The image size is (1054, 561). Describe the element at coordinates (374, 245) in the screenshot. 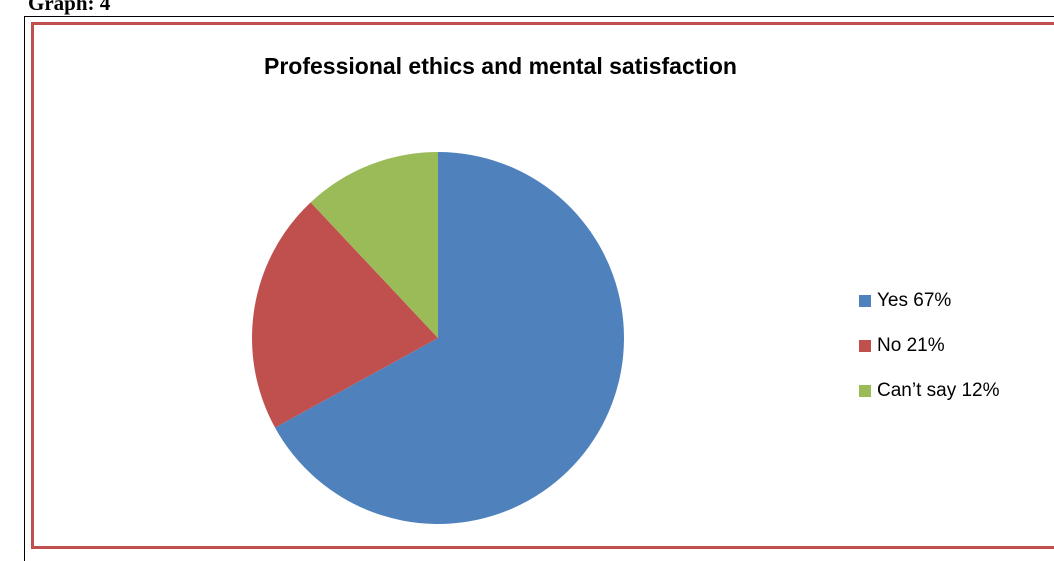

I see `pie-slice-can-t-say` at that location.